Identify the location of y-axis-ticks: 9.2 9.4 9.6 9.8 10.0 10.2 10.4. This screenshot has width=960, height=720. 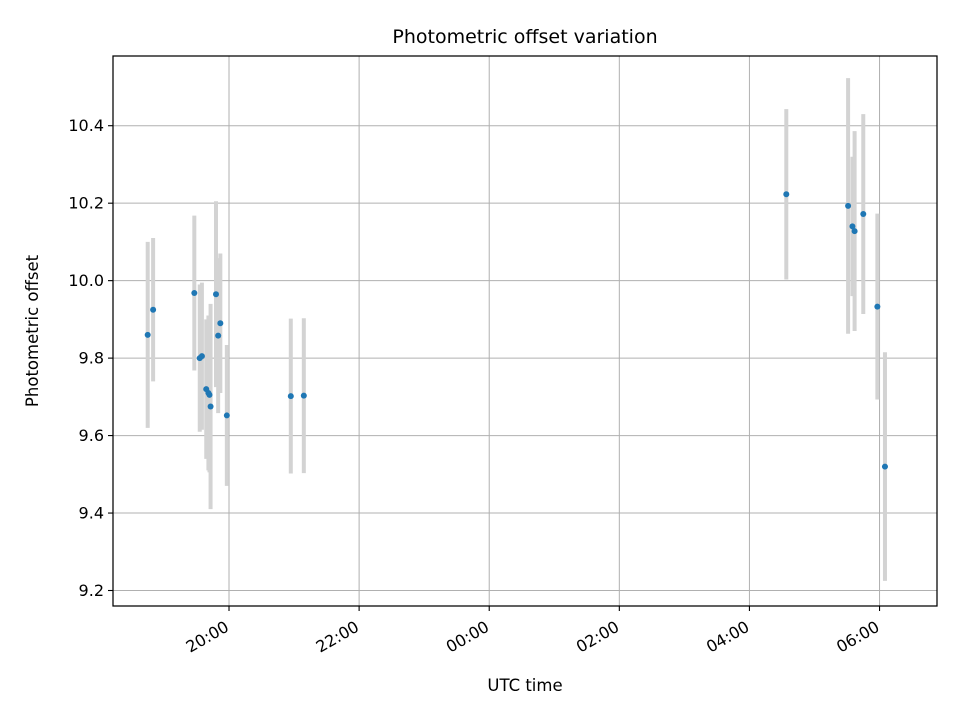
(90, 358).